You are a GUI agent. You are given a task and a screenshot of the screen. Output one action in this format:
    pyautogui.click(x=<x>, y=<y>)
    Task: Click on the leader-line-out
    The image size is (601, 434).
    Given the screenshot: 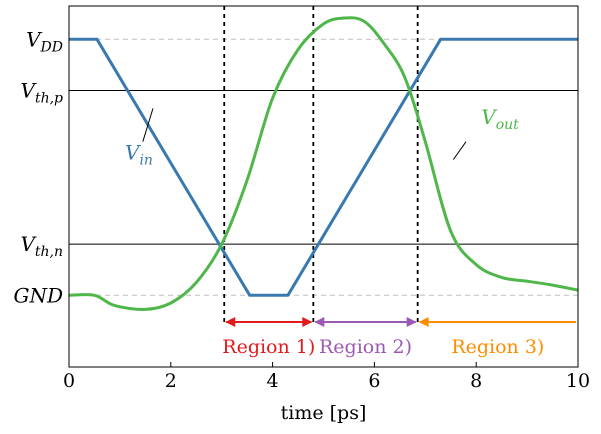 What is the action you would take?
    pyautogui.click(x=459, y=150)
    